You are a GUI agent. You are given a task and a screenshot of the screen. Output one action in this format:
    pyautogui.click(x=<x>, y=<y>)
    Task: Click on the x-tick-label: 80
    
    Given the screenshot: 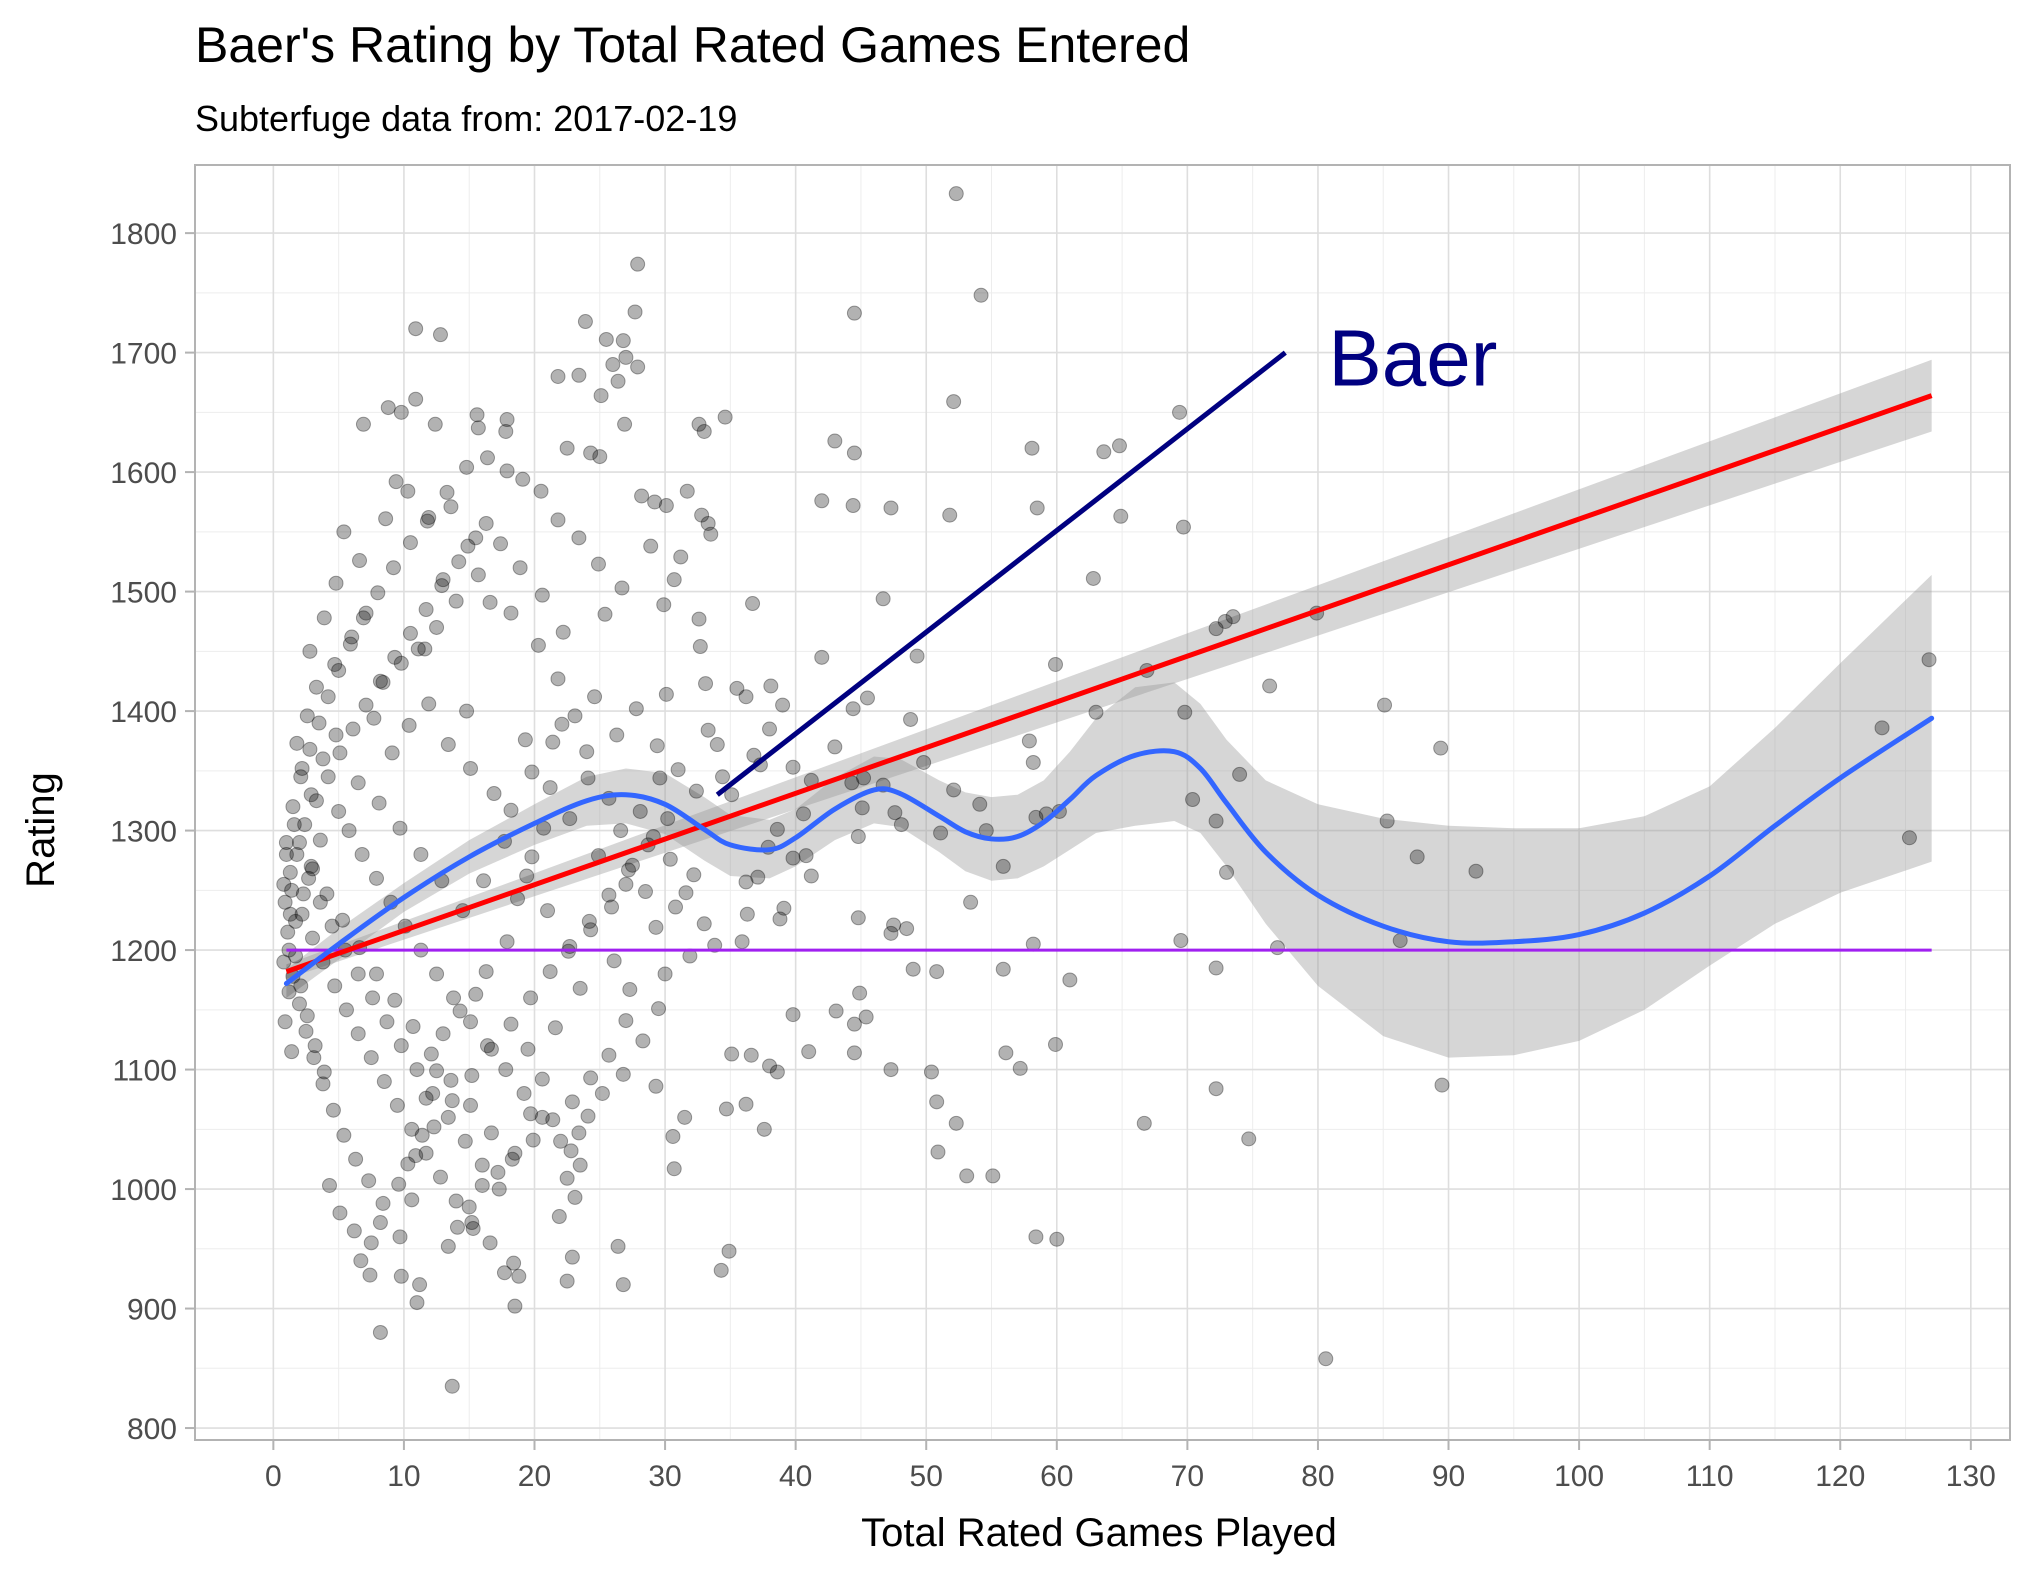 What is the action you would take?
    pyautogui.click(x=1317, y=1476)
    